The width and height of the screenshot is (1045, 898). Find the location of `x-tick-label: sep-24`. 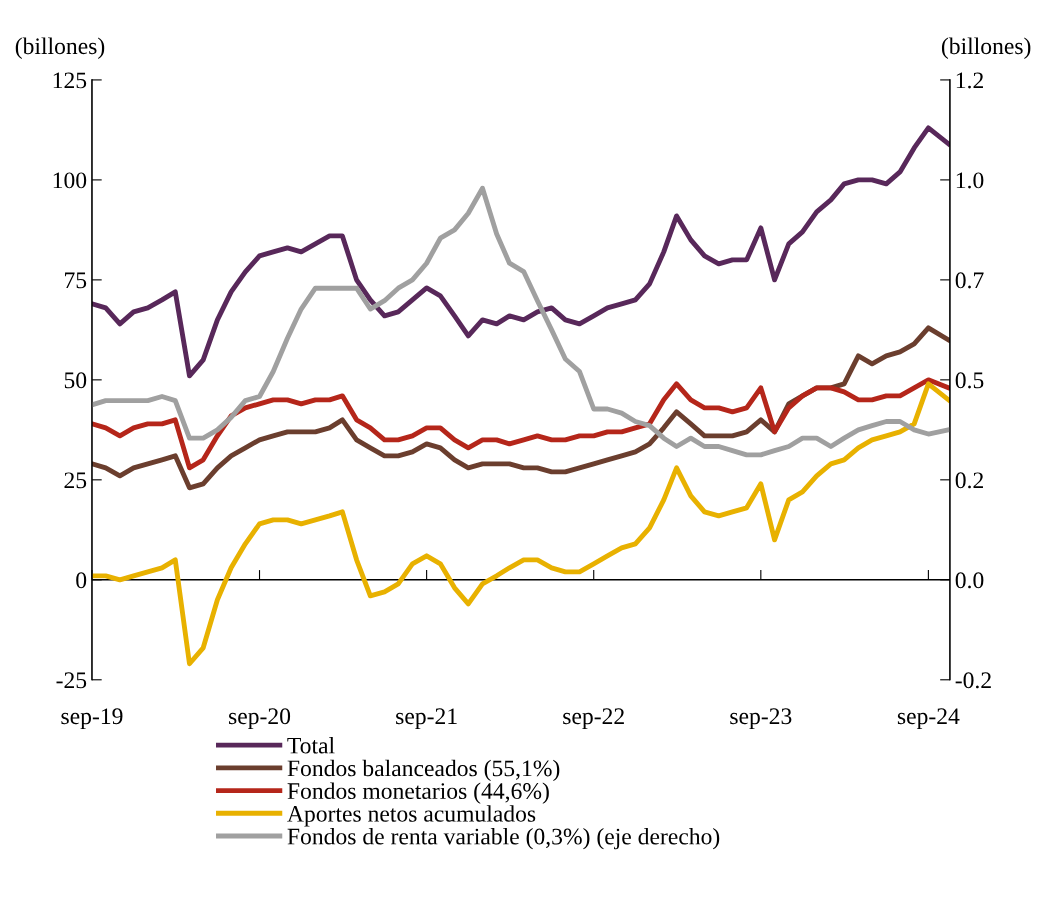

x-tick-label: sep-24 is located at coordinates (928, 718).